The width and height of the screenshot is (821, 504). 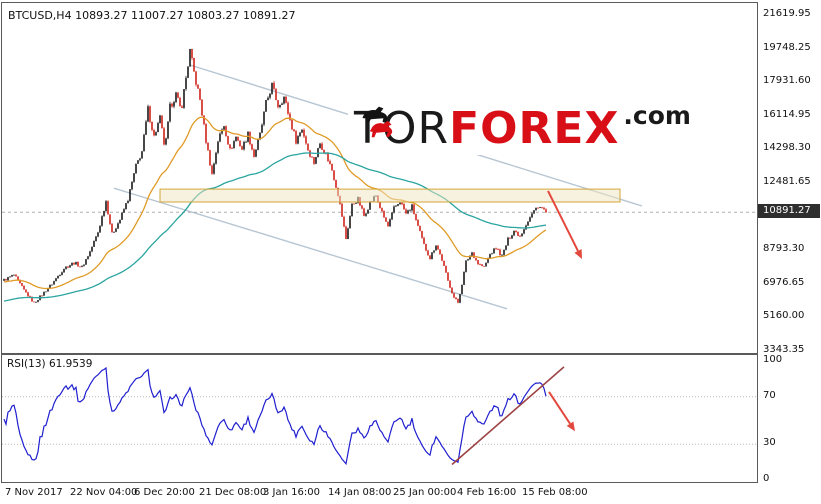 What do you see at coordinates (787, 13) in the screenshot?
I see `price-axis-label: 21619.95` at bounding box center [787, 13].